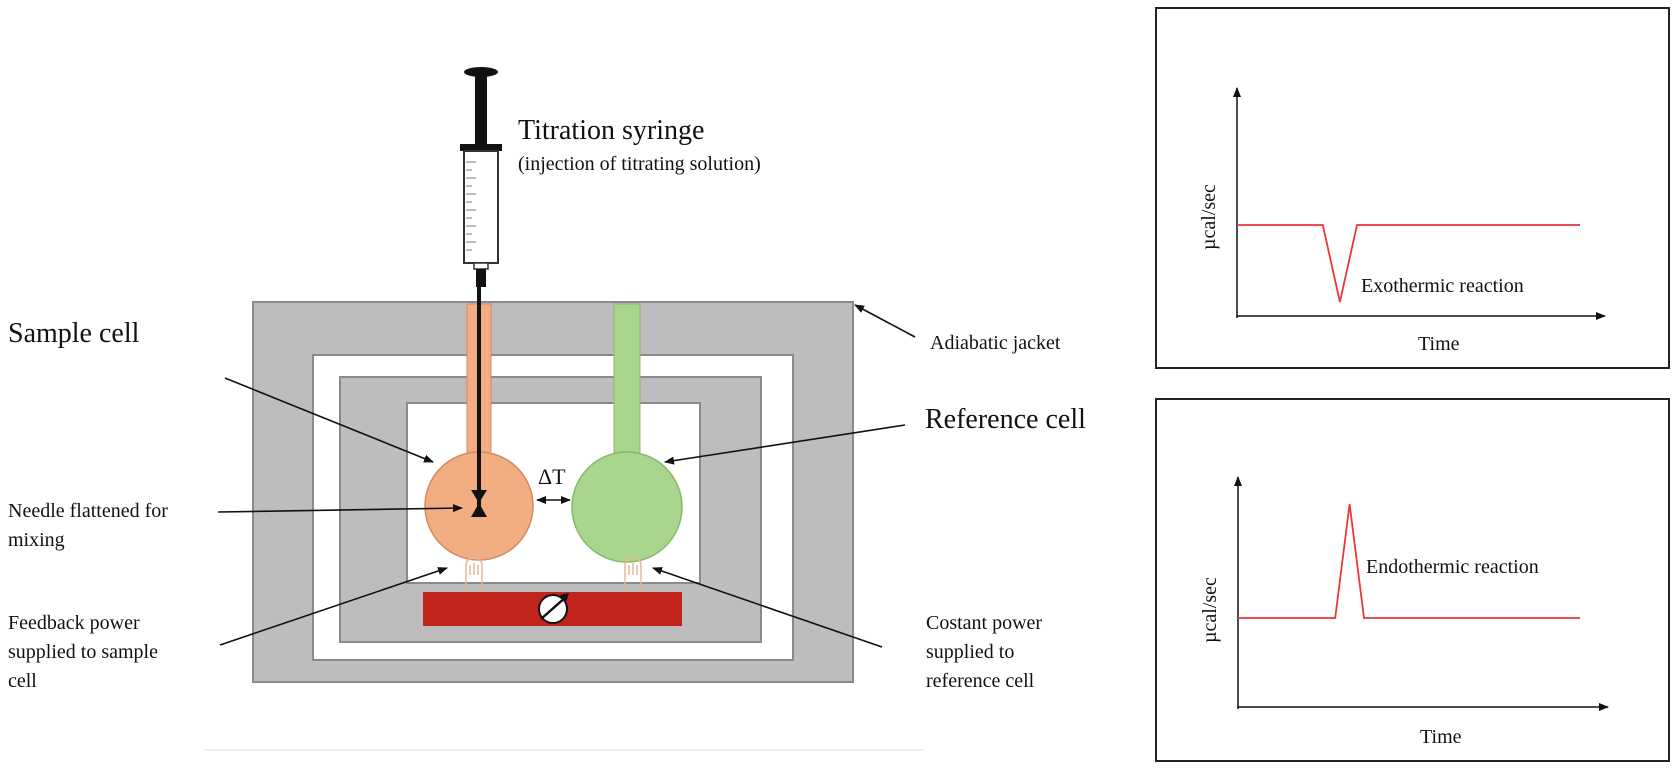  What do you see at coordinates (984, 623) in the screenshot?
I see `constant-label-line1: Costant power` at bounding box center [984, 623].